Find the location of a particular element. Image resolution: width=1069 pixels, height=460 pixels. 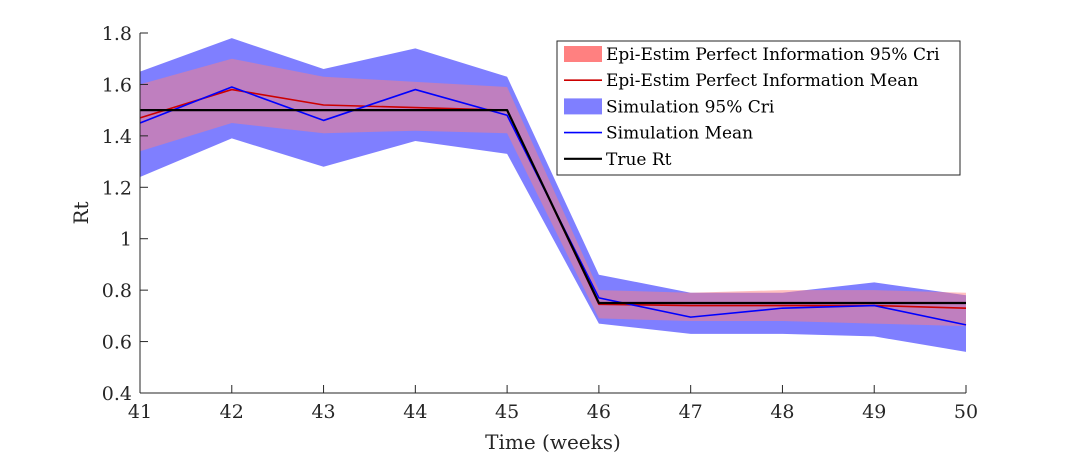

x-axis-title: Time (weeks) is located at coordinates (553, 442).